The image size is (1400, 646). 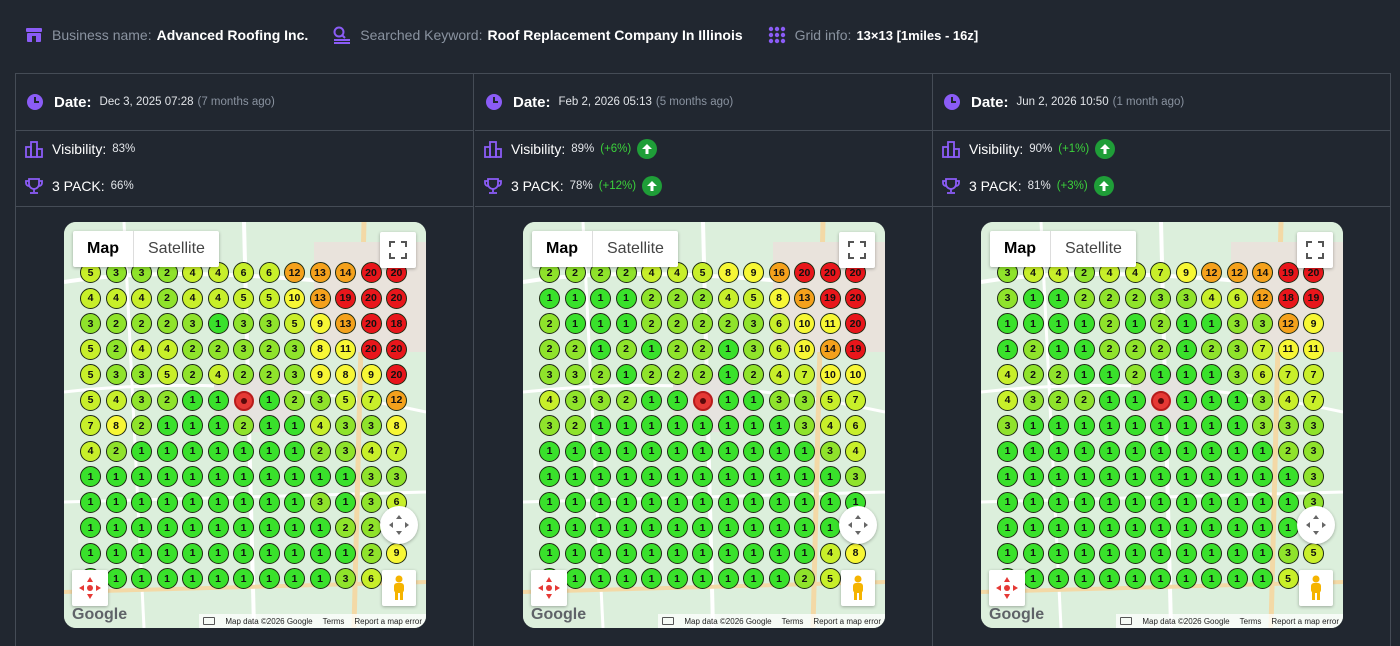 I want to click on business-location-pin, so click(x=703, y=400).